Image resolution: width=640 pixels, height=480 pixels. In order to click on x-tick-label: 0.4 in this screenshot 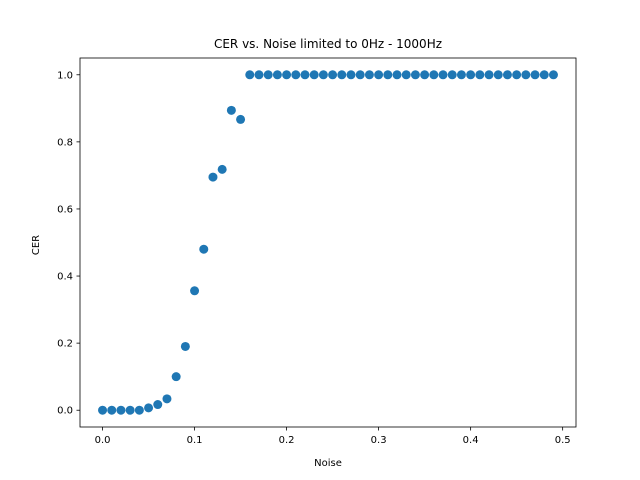, I will do `click(471, 440)`.